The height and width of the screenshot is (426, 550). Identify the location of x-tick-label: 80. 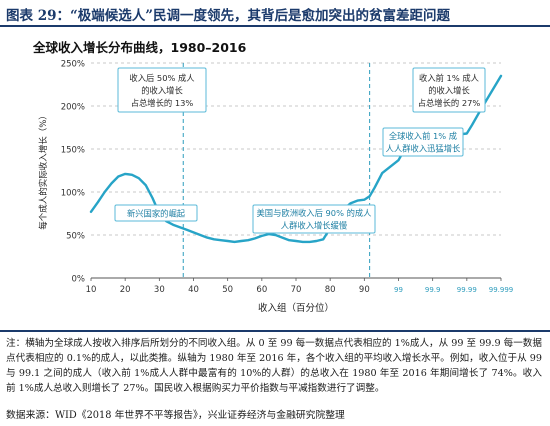
(330, 290).